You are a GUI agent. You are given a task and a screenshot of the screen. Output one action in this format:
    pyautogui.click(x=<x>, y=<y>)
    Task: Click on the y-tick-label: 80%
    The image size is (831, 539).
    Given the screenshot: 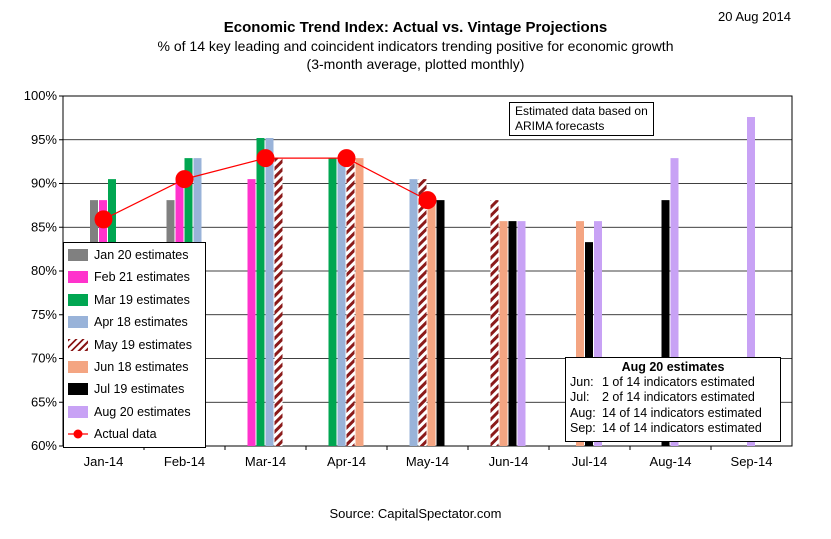 What is the action you would take?
    pyautogui.click(x=44, y=270)
    